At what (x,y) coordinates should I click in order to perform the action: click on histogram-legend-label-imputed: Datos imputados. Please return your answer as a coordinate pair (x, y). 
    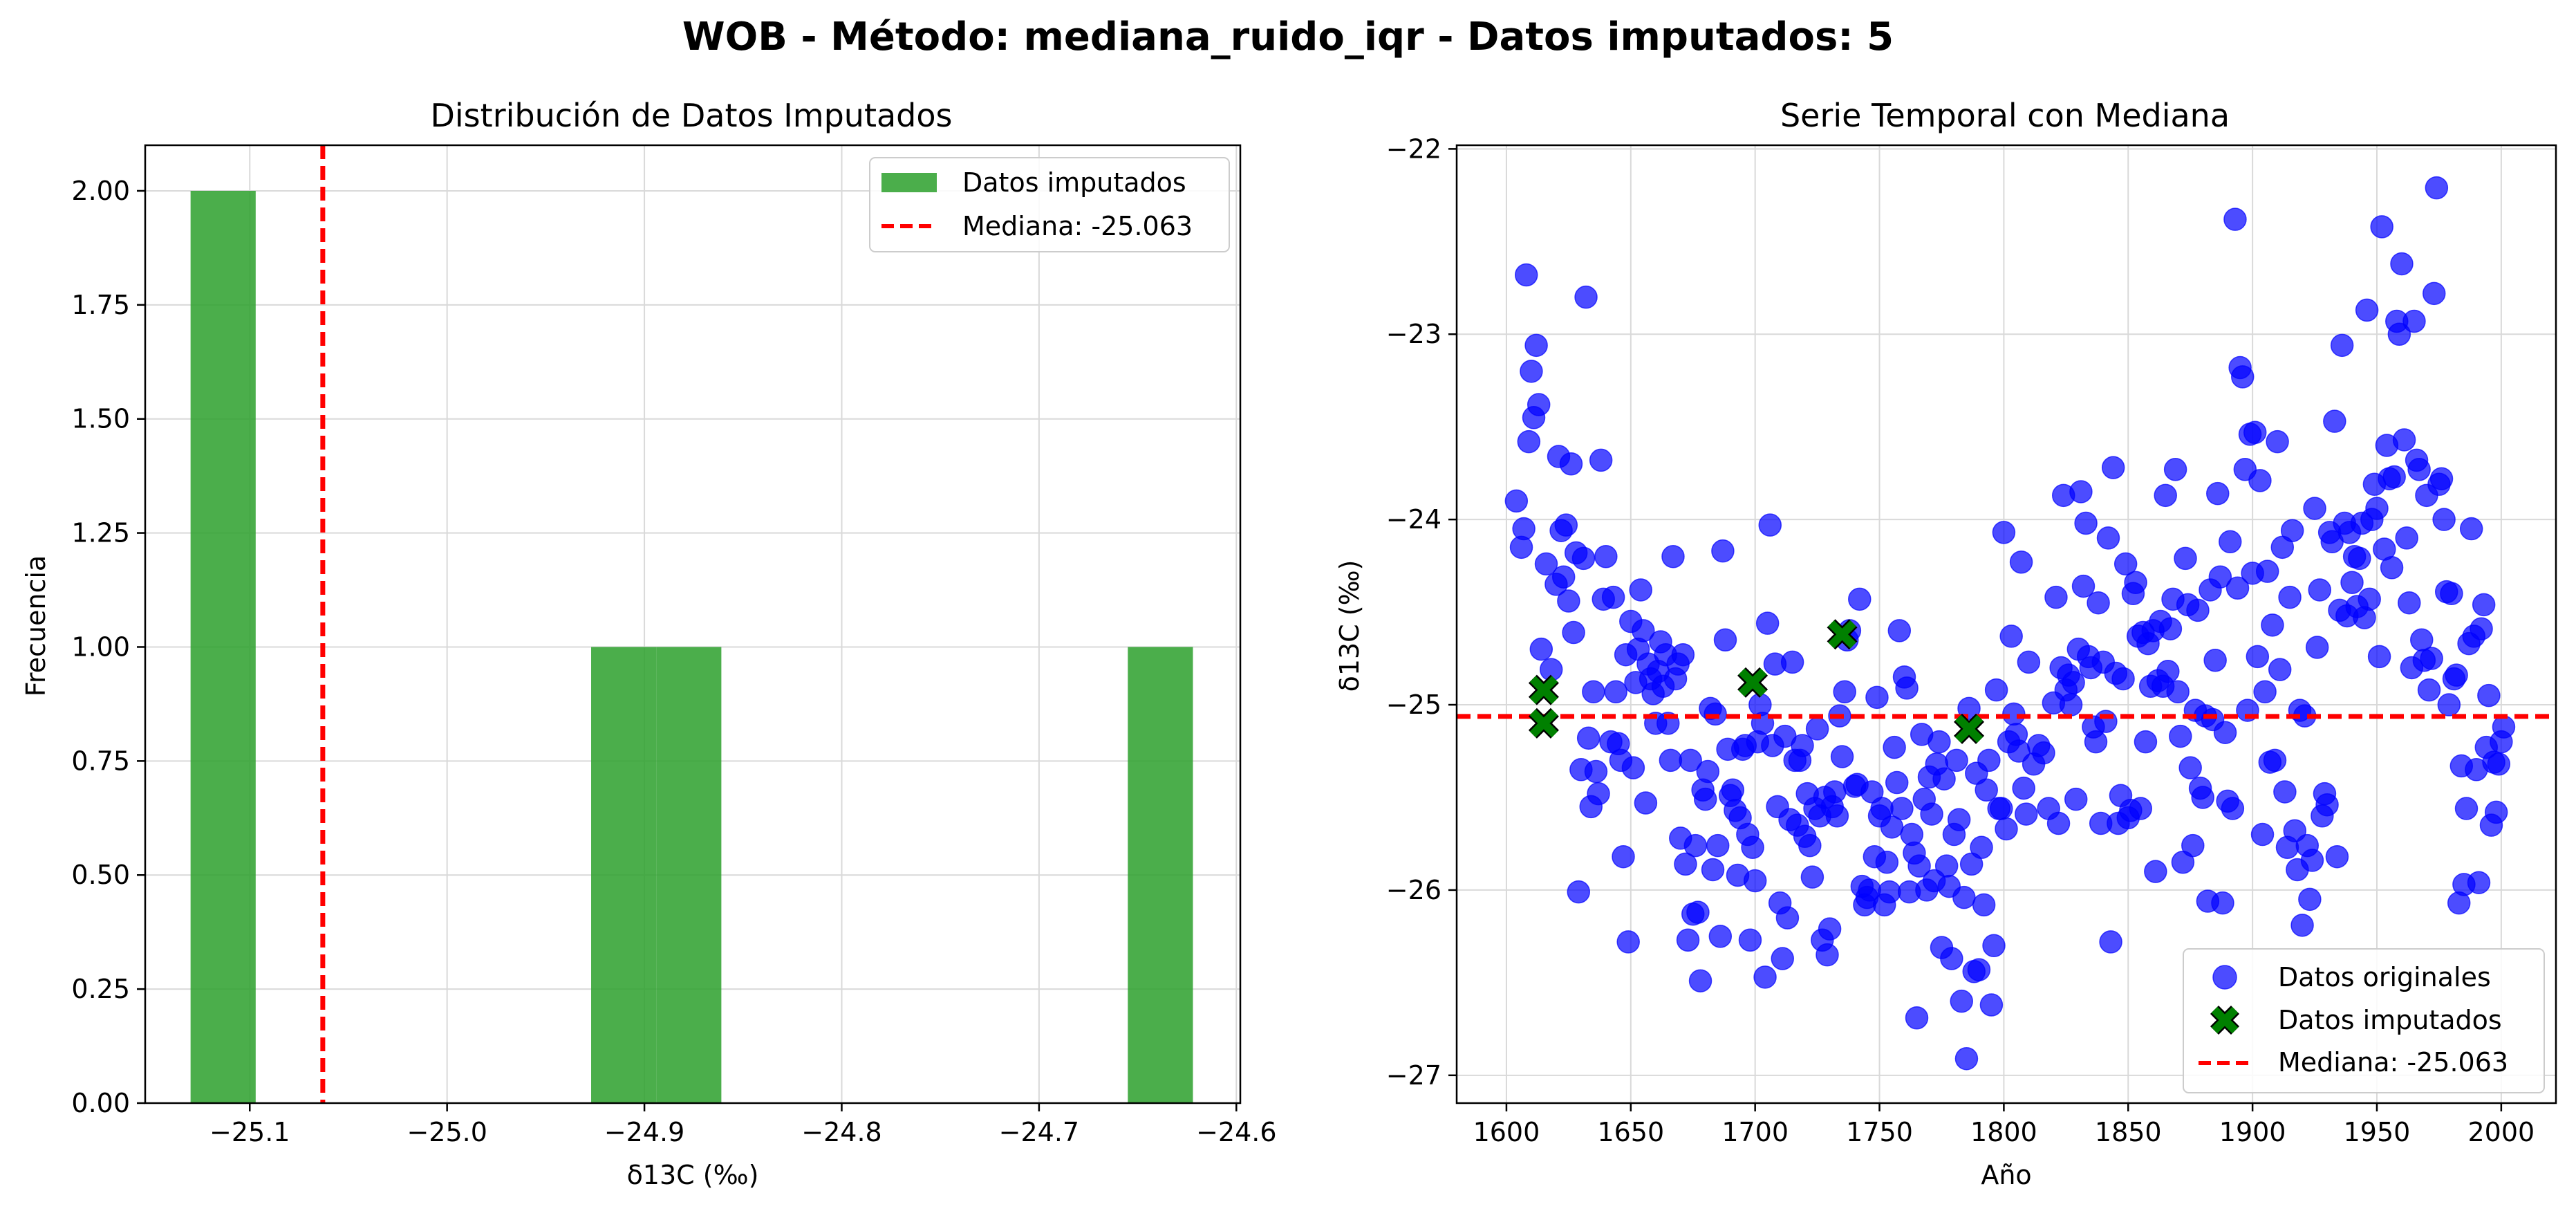
    Looking at the image, I should click on (1074, 182).